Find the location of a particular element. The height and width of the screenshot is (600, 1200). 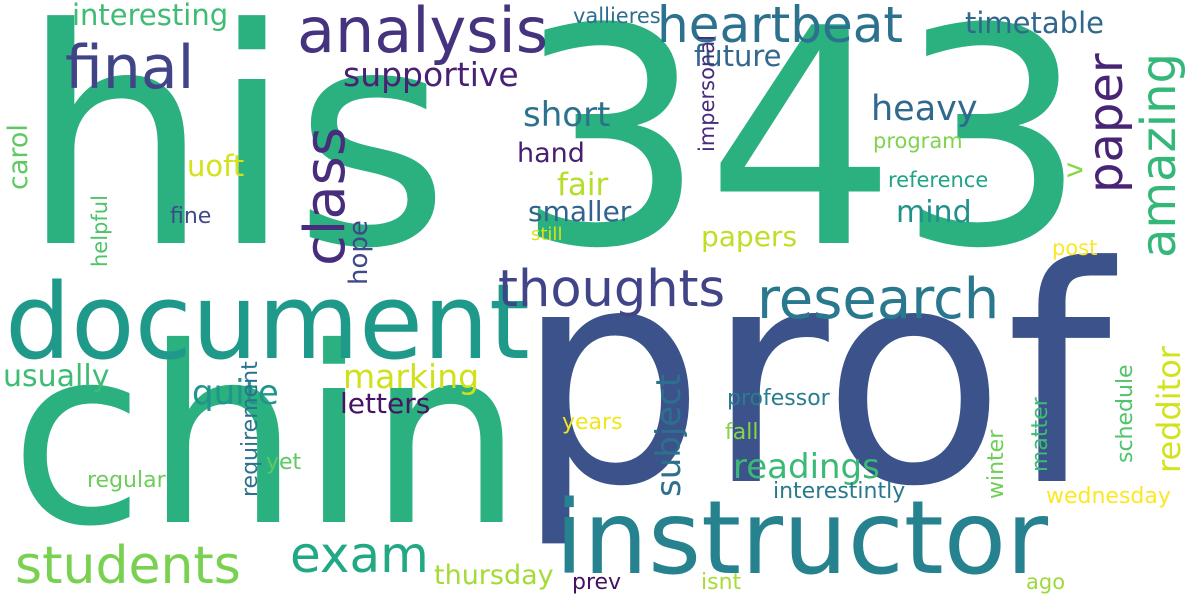

word-interestintly: winter is located at coordinates (996, 464).